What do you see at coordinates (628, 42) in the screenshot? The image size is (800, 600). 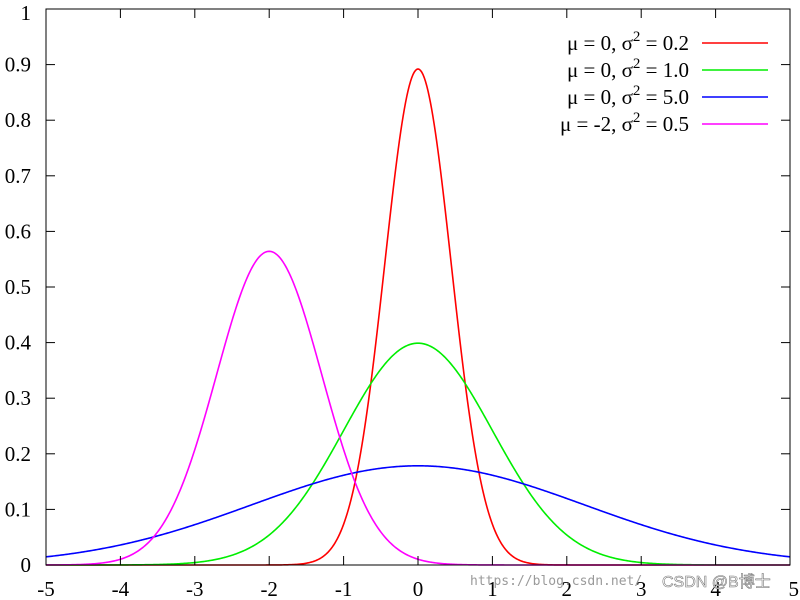 I see `legend-label: μ = 0, σ2 = 0.2` at bounding box center [628, 42].